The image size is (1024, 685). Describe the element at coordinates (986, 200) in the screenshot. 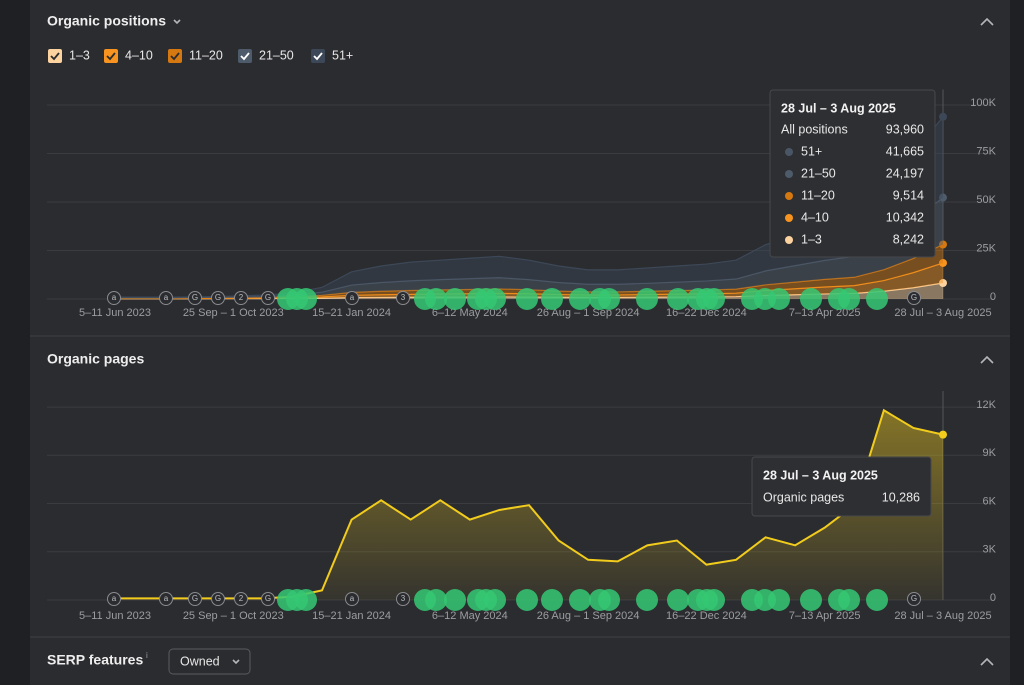

I see `y-tick-label: 50K` at that location.